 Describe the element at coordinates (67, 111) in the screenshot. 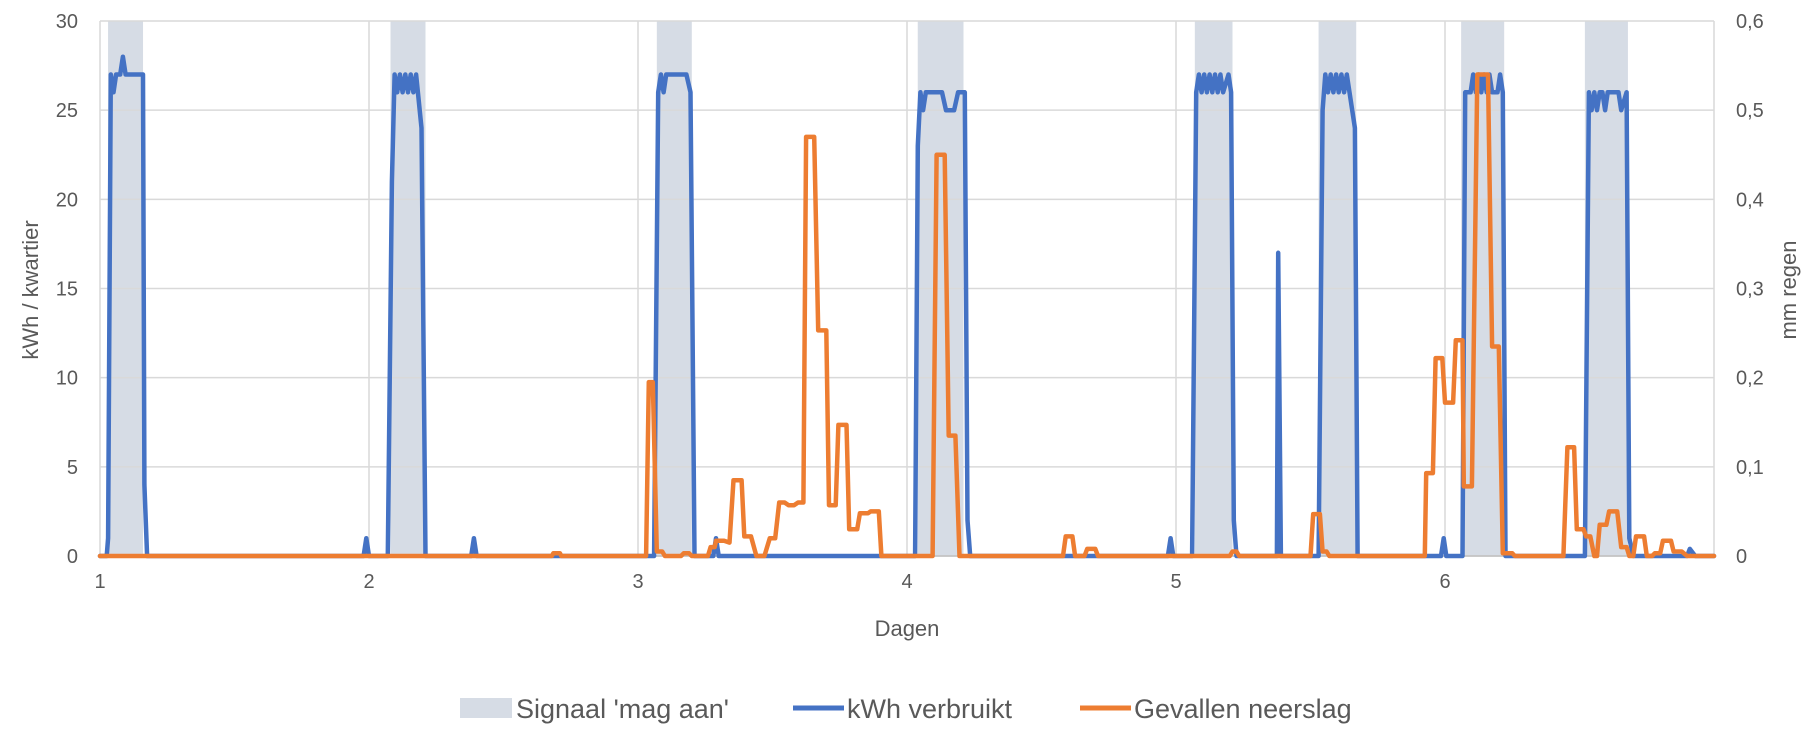

I see `y-left-tick-label-5: 25` at that location.